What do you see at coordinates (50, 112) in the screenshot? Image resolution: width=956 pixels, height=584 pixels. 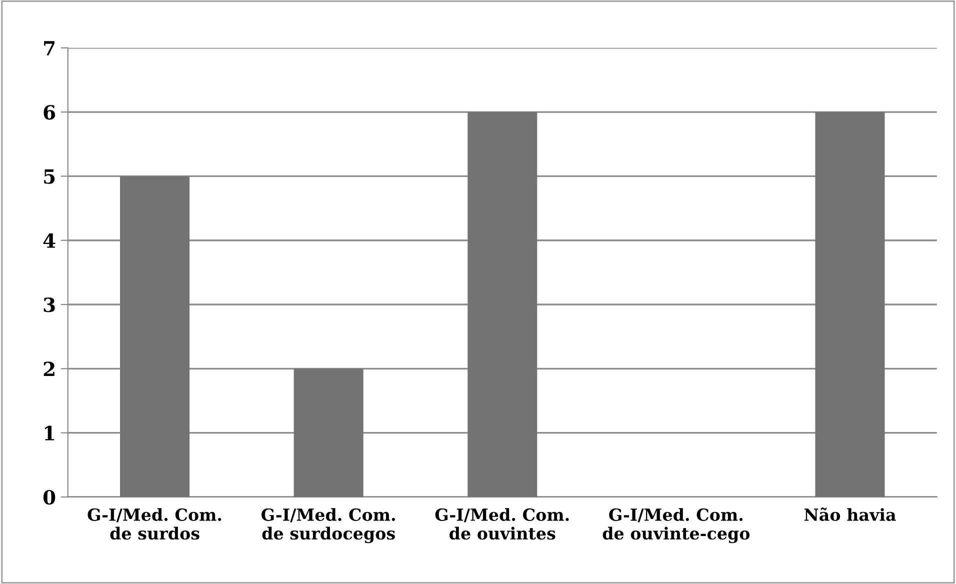 I see `y-tick-label: 6` at bounding box center [50, 112].